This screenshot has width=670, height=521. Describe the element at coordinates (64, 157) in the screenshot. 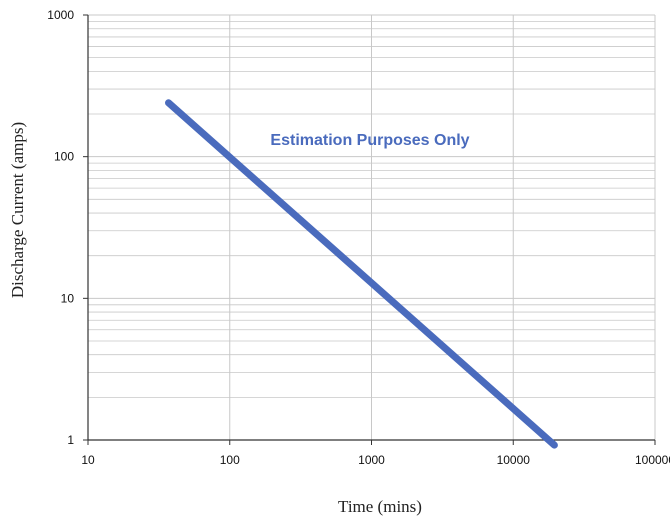

I see `y-tick-label: 100` at that location.